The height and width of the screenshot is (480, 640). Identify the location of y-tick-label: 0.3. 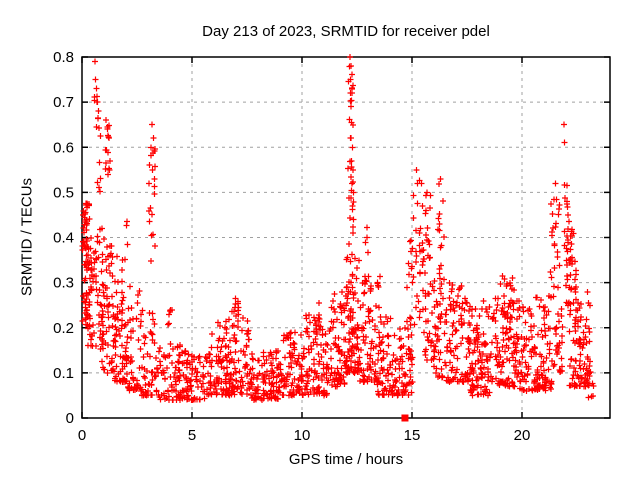
(63, 283).